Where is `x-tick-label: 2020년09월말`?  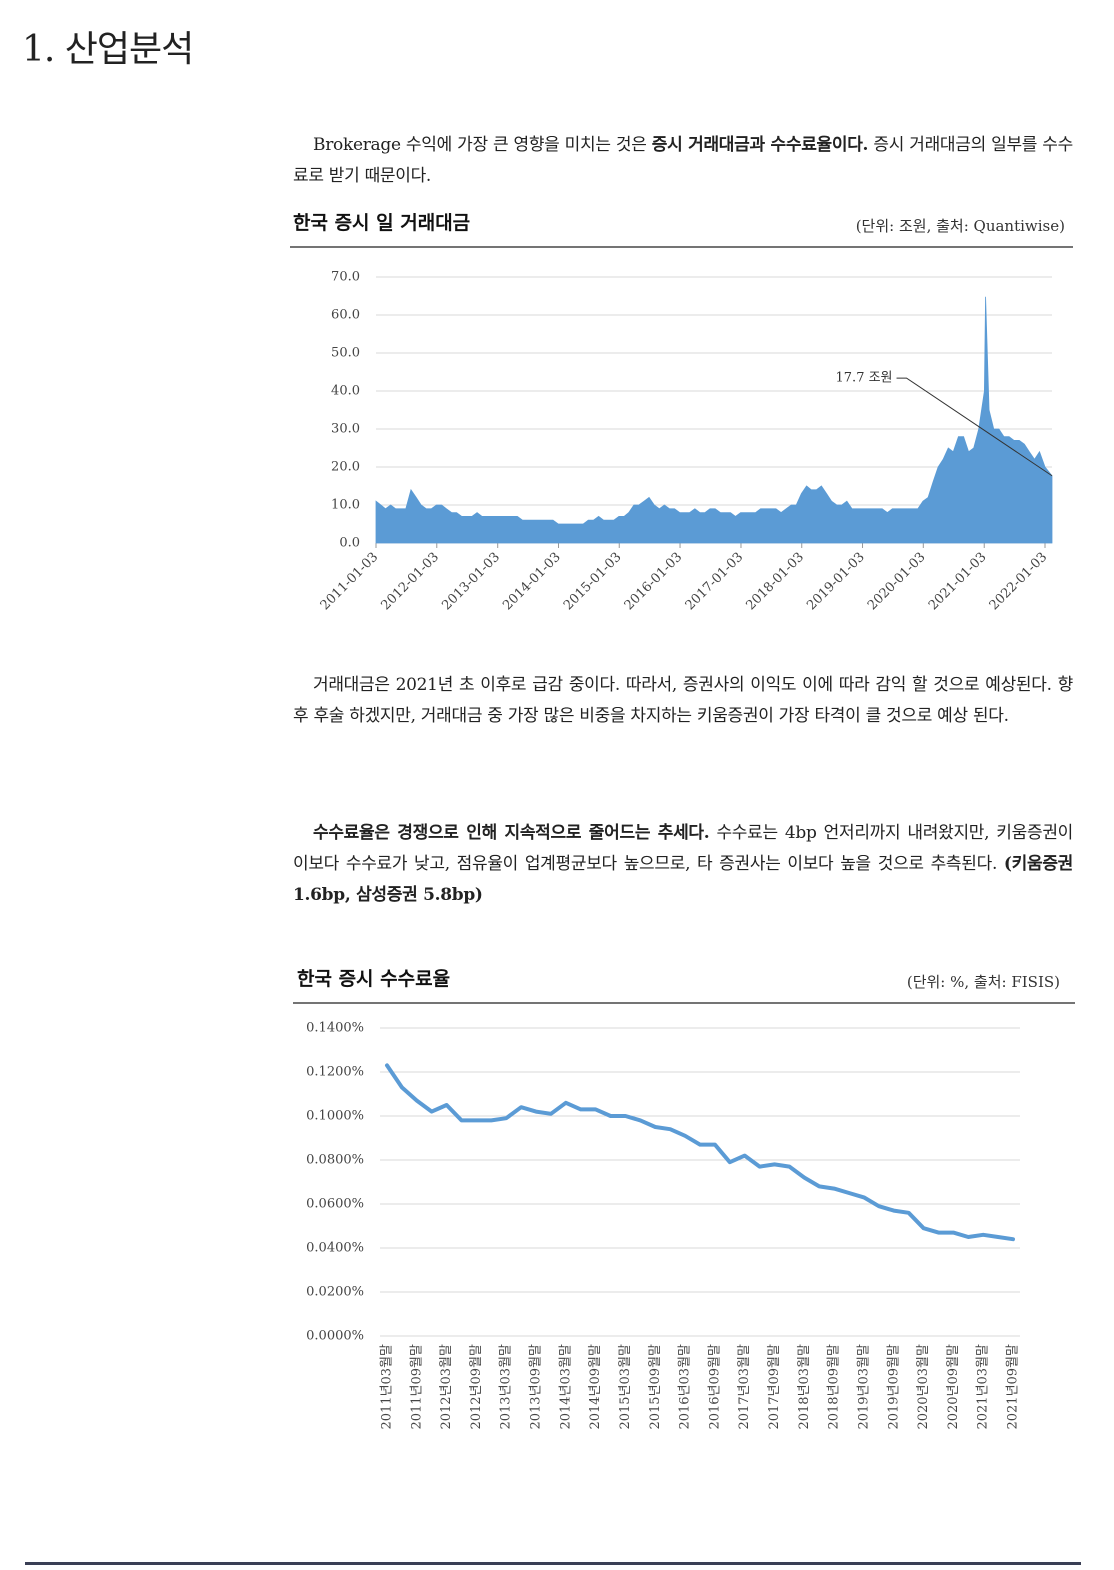
x-tick-label: 2020년09월말 is located at coordinates (953, 1387).